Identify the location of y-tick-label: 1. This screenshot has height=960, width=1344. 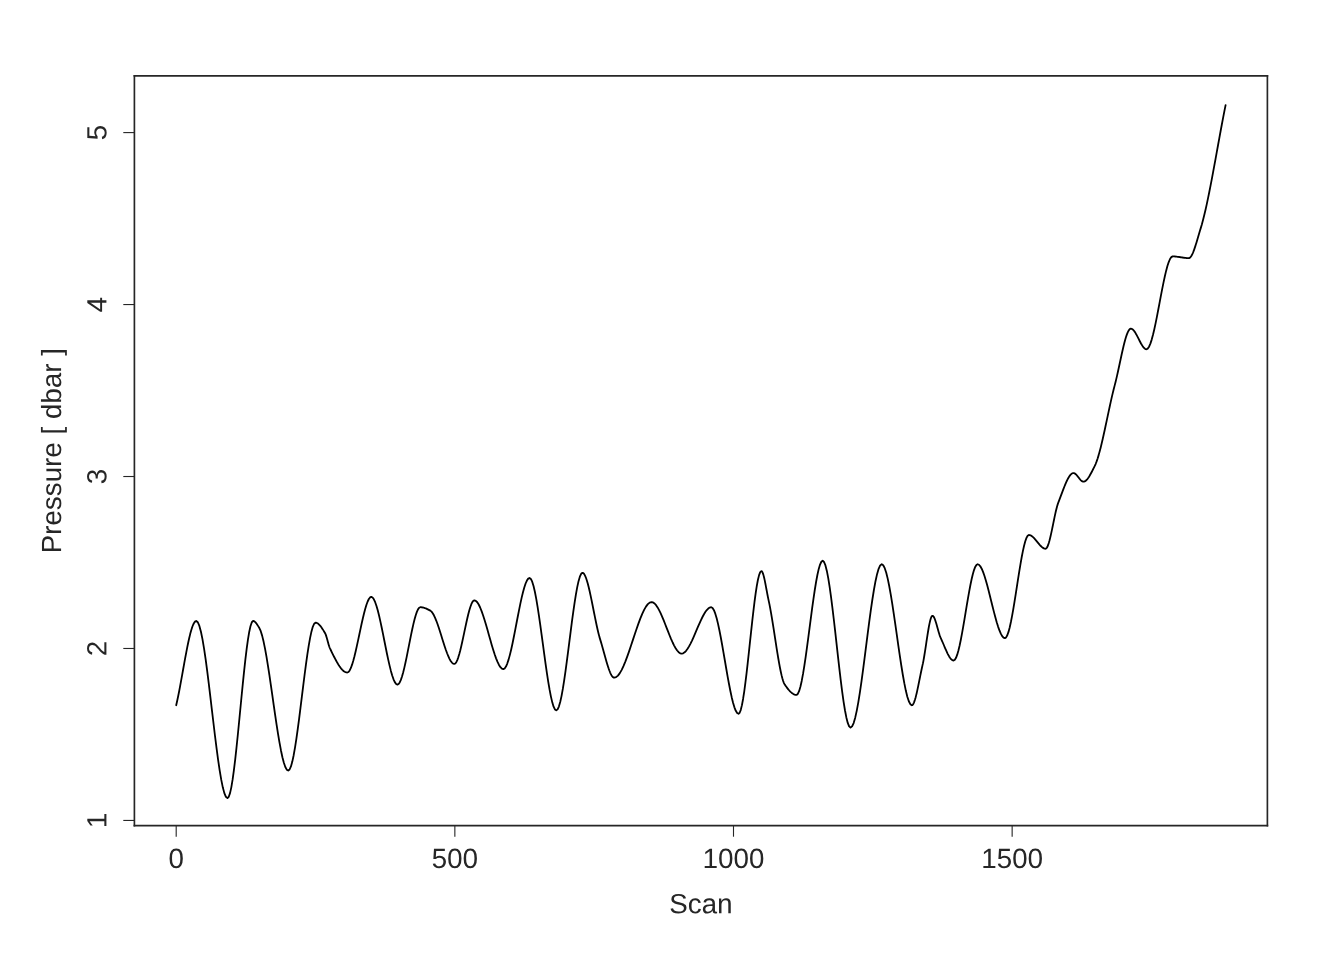
(97, 820).